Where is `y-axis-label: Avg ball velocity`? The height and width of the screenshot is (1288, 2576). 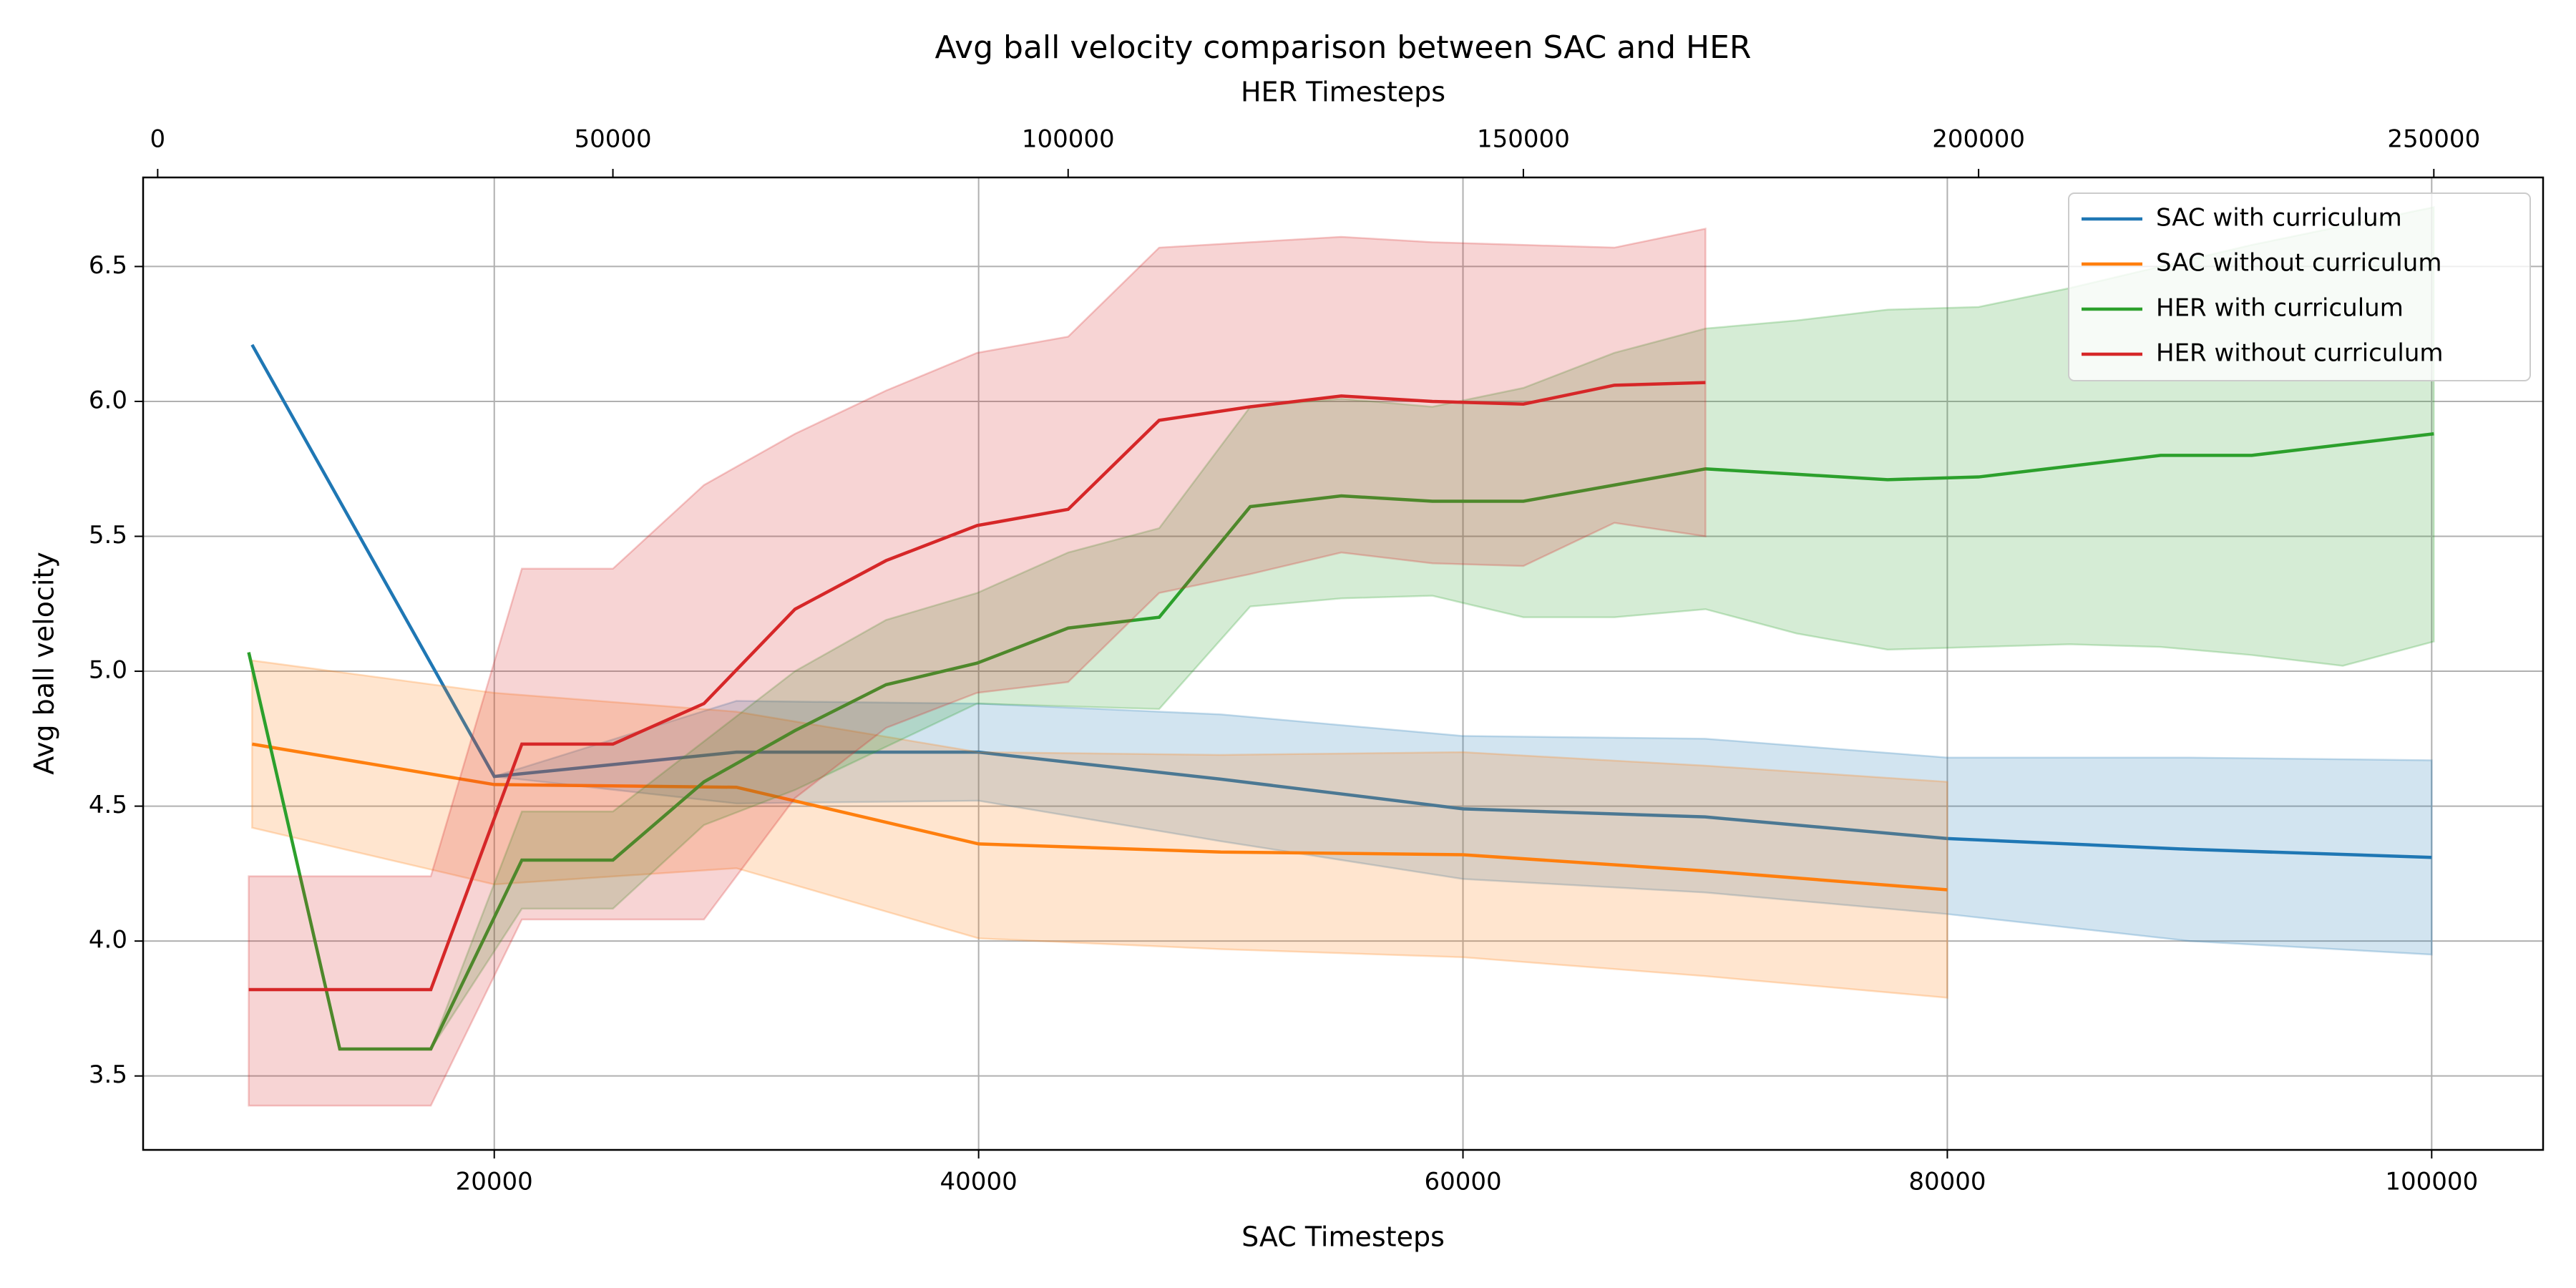
y-axis-label: Avg ball velocity is located at coordinates (44, 663).